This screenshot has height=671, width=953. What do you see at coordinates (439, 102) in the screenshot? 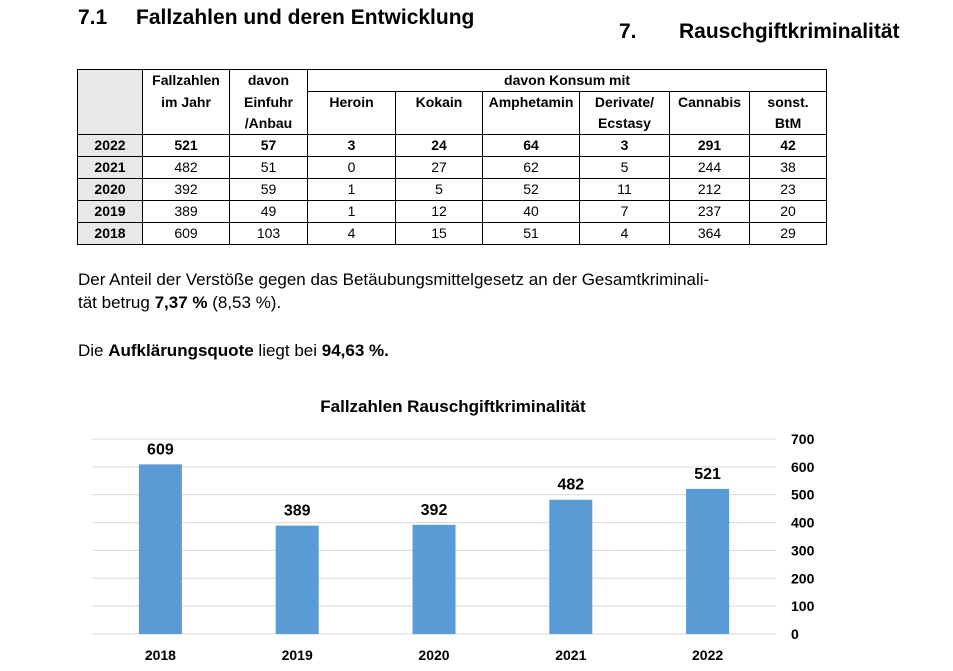
I see `header-kokain: Kokain` at bounding box center [439, 102].